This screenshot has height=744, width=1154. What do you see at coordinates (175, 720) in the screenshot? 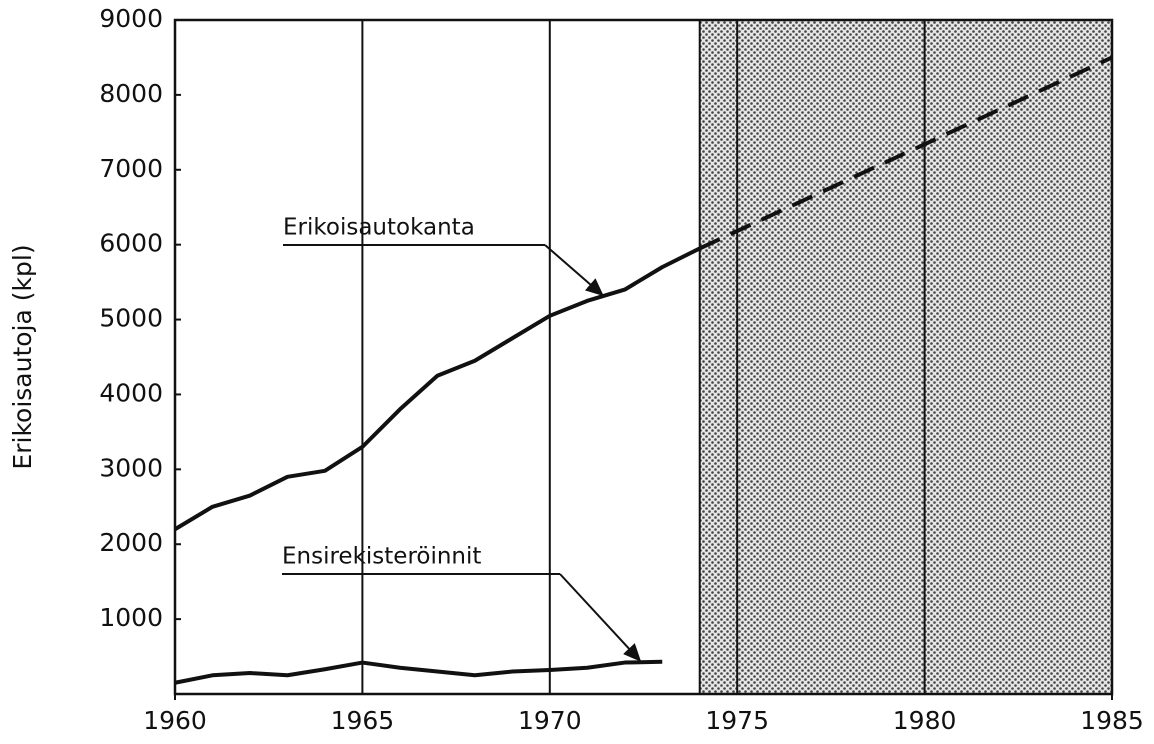
I see `x-tick-label: 1960` at bounding box center [175, 720].